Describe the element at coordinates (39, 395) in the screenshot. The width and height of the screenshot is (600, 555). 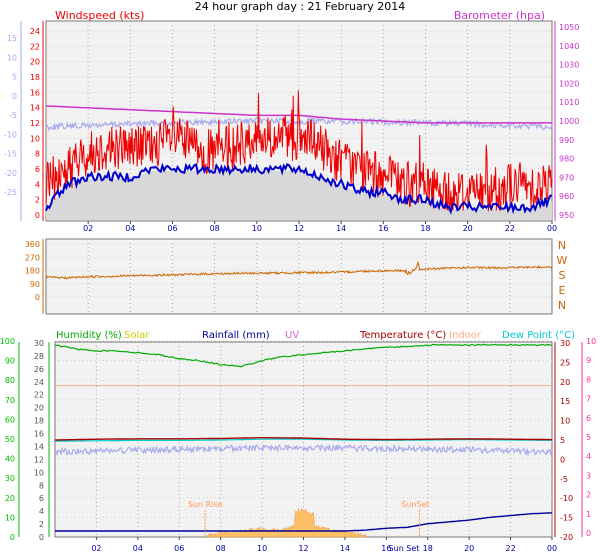
I see `second-tick-label: 22` at that location.